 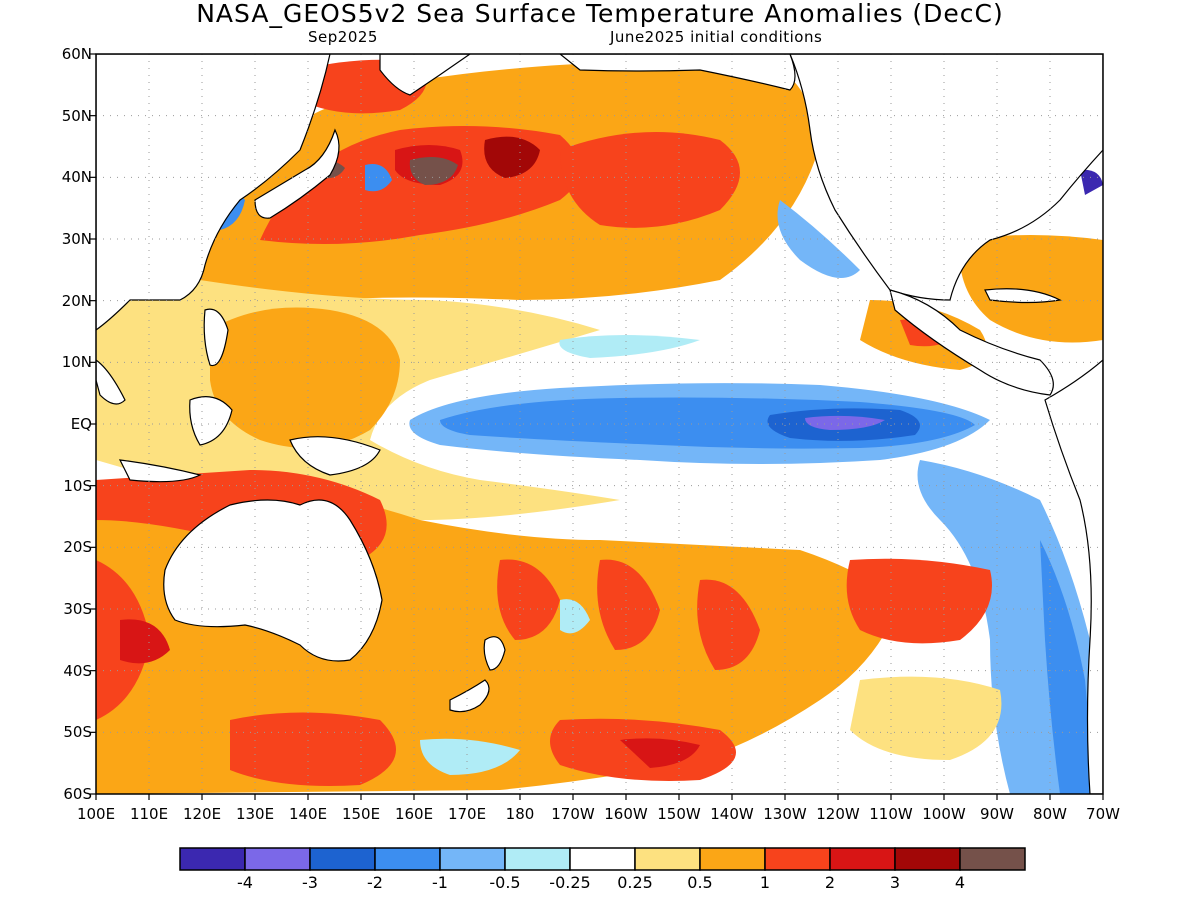 What do you see at coordinates (960, 882) in the screenshot?
I see `colorbar-label: 4` at bounding box center [960, 882].